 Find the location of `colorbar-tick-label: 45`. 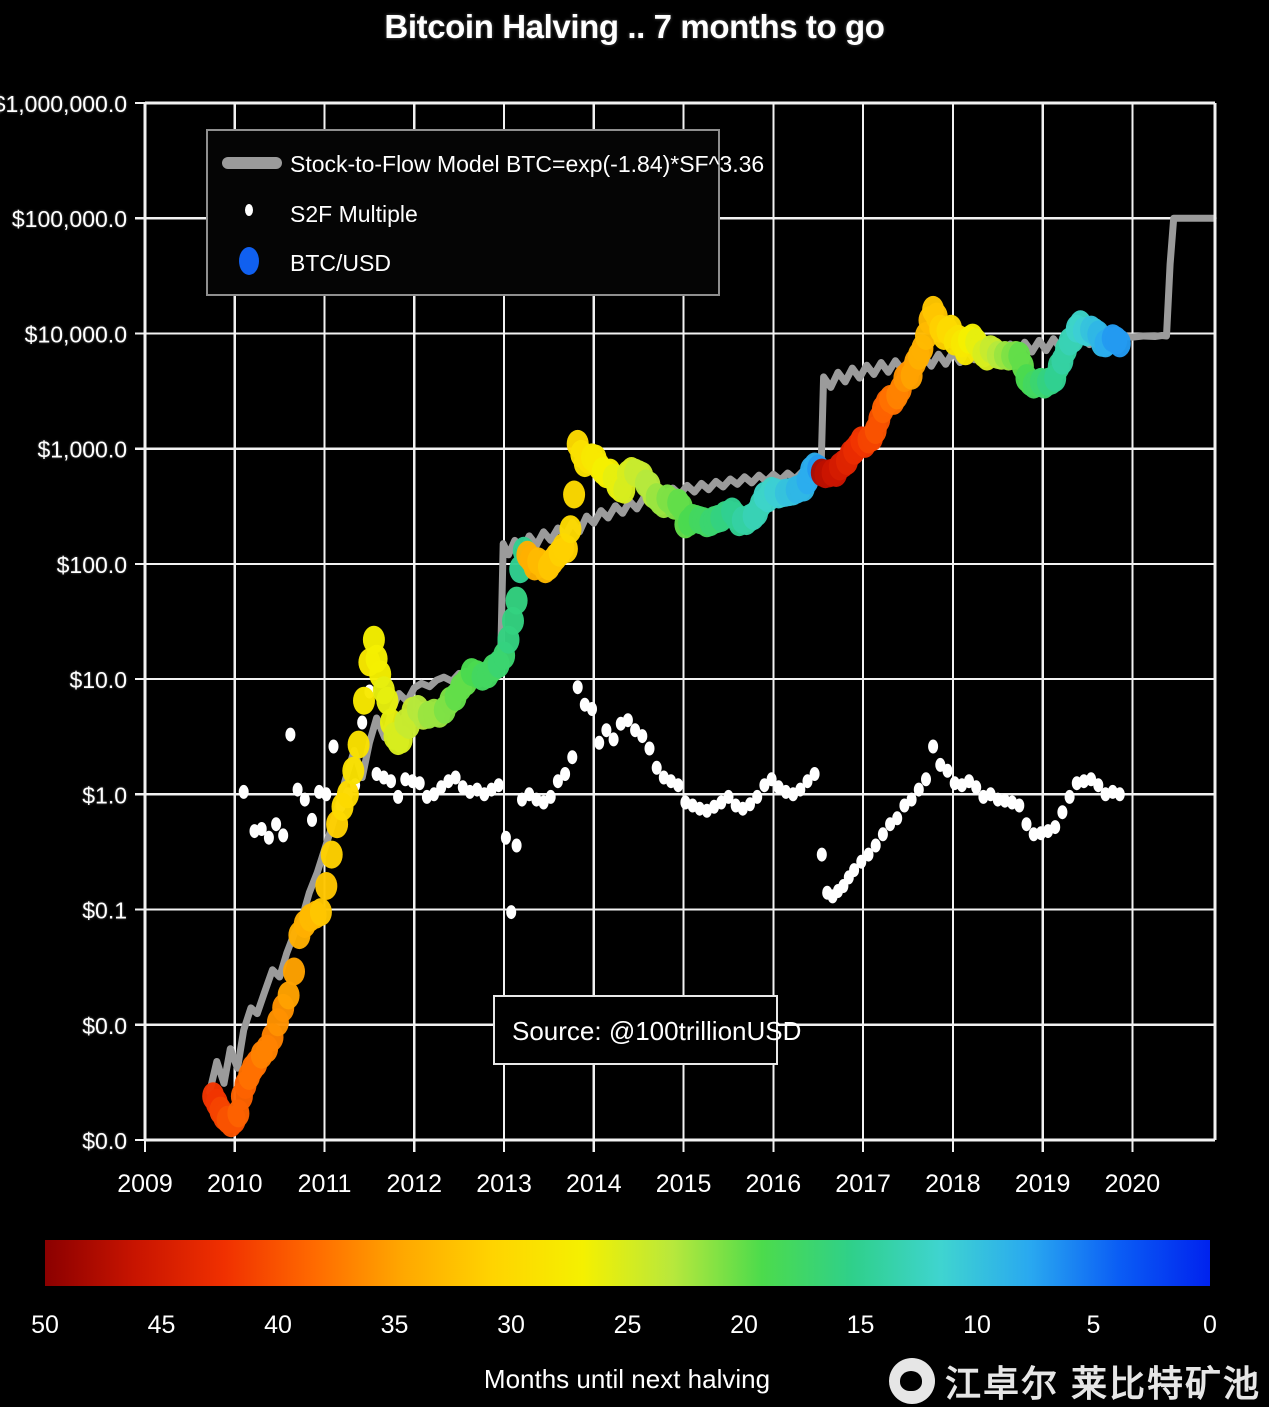

colorbar-tick-label: 45 is located at coordinates (162, 1325).